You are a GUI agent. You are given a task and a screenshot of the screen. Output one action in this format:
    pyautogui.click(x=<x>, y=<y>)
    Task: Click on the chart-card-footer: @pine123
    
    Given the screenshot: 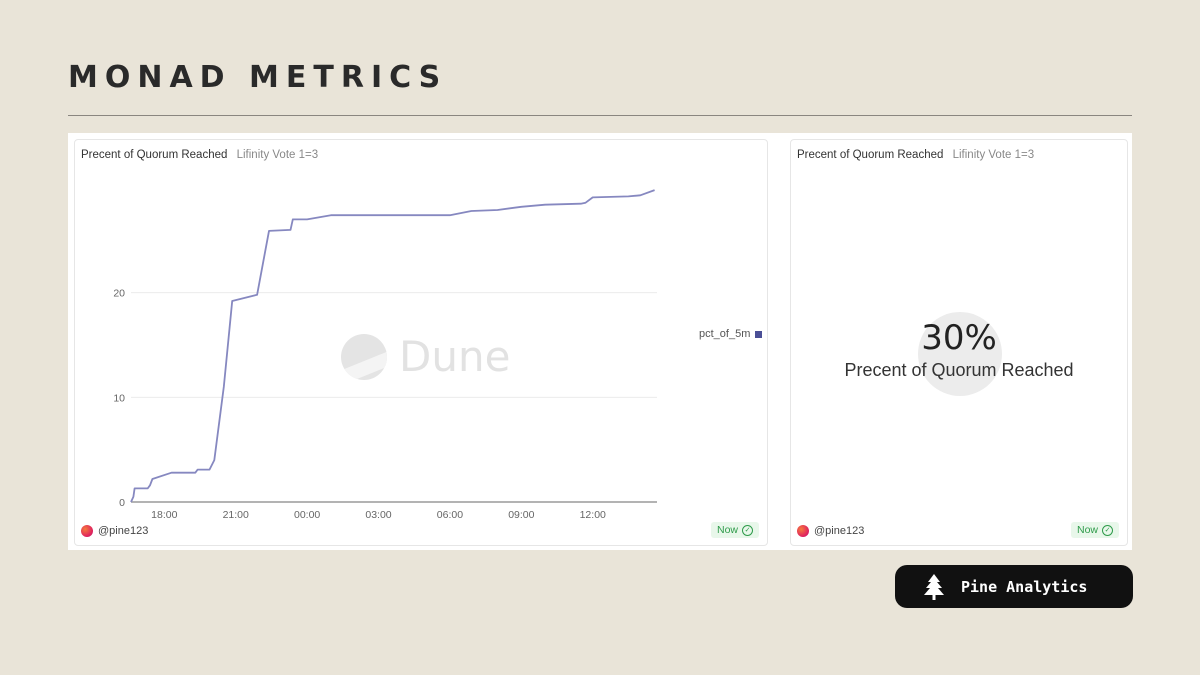 What is the action you would take?
    pyautogui.click(x=114, y=531)
    